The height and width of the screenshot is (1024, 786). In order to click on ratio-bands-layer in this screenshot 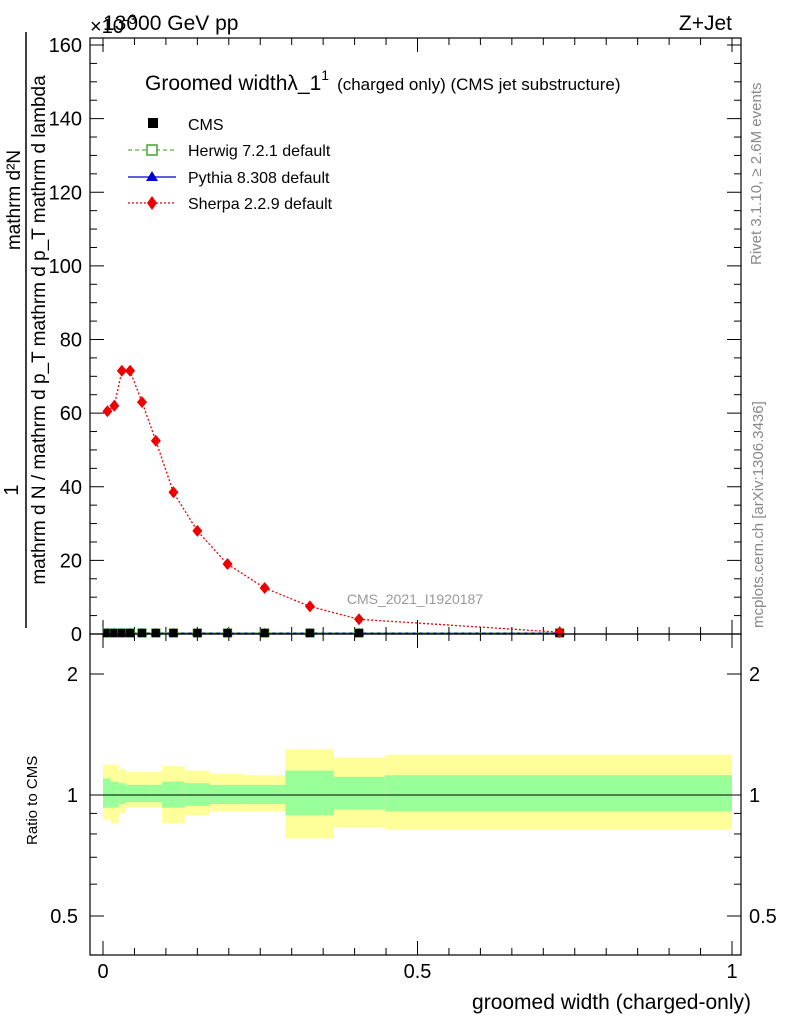, I will do `click(417, 794)`.